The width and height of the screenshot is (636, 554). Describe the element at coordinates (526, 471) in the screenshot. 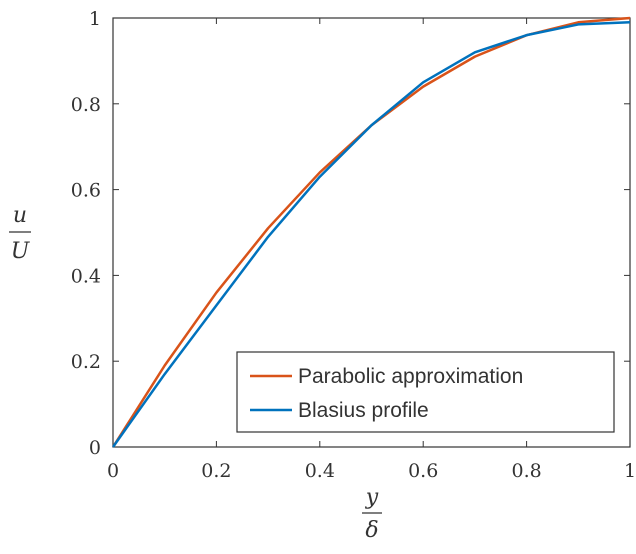

I see `x-tick-label: 0.8` at that location.